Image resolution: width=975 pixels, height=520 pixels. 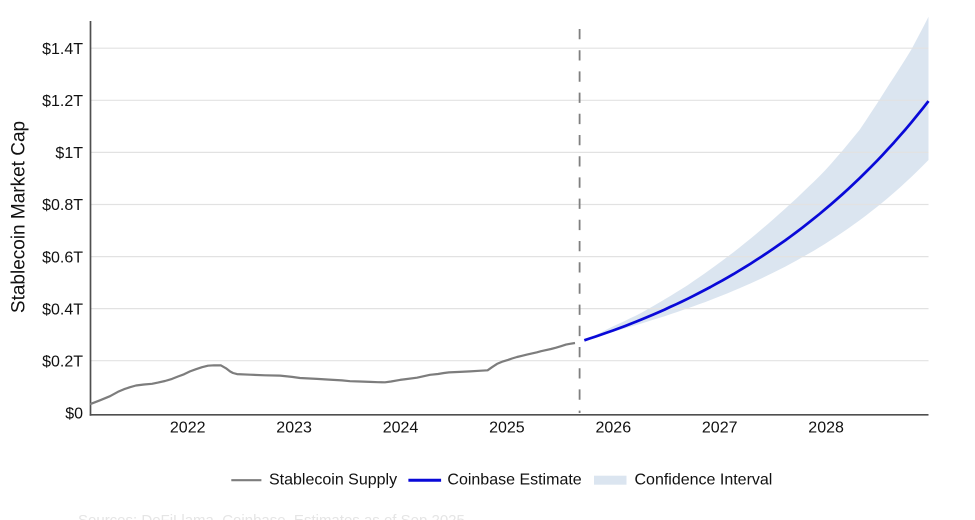 I want to click on svg-text: 2028, so click(x=826, y=428).